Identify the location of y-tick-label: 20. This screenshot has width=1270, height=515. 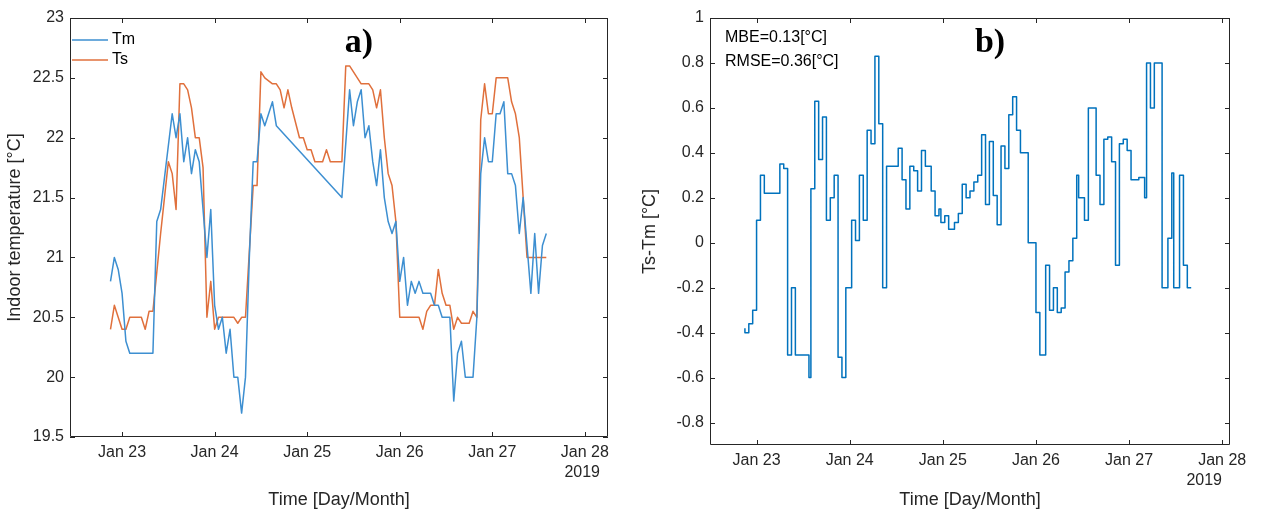
(55, 376).